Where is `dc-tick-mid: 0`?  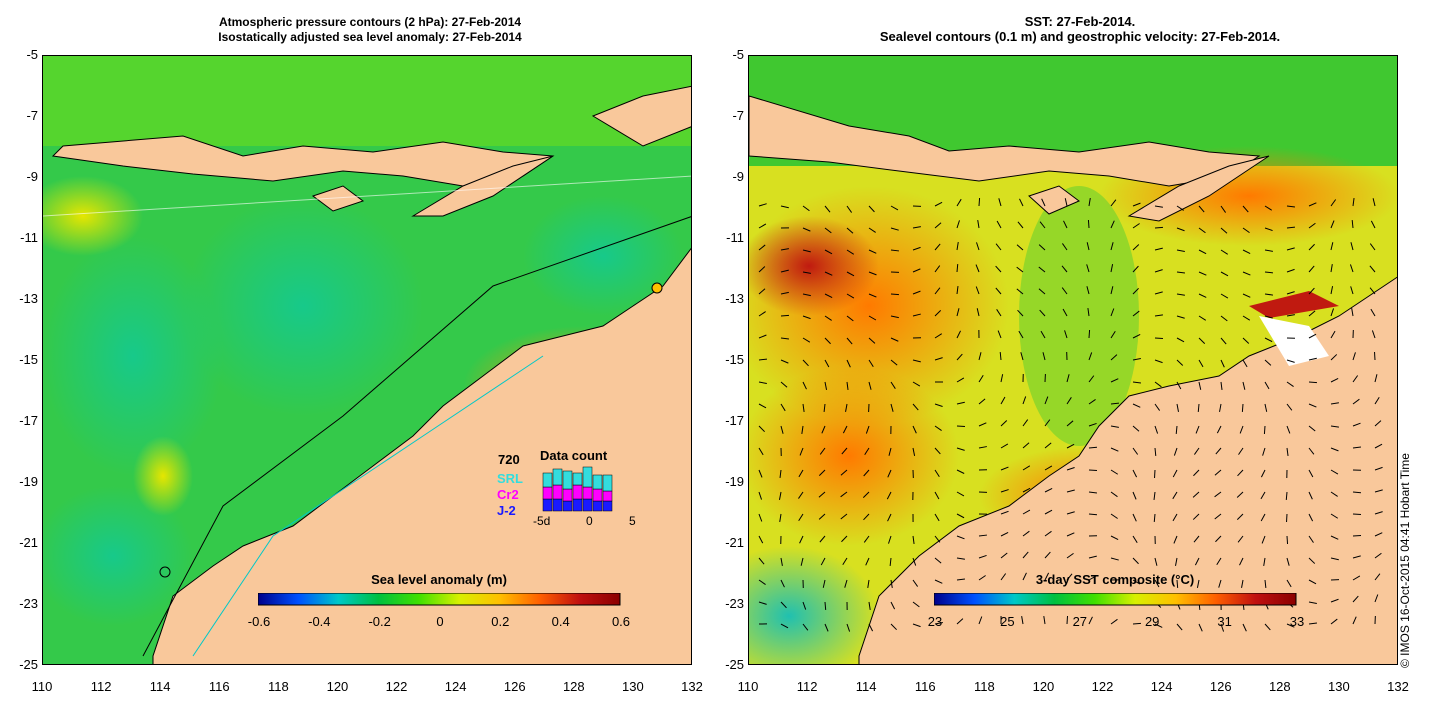
dc-tick-mid: 0 is located at coordinates (589, 521).